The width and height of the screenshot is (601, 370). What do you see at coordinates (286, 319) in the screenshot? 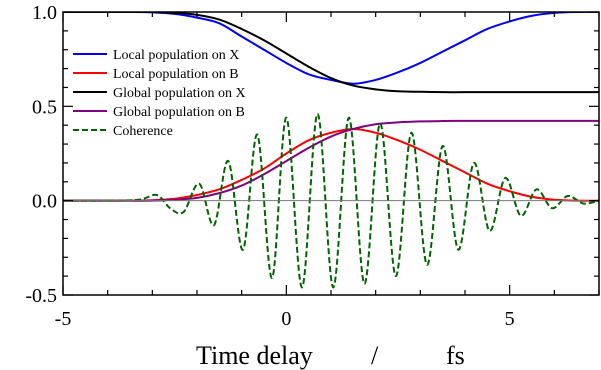
I see `x-tick-label: 0` at bounding box center [286, 319].